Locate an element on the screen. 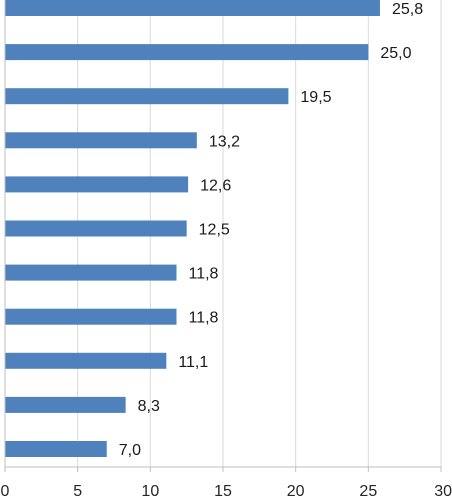 The width and height of the screenshot is (452, 498). x-tick-label: 30 is located at coordinates (443, 490).